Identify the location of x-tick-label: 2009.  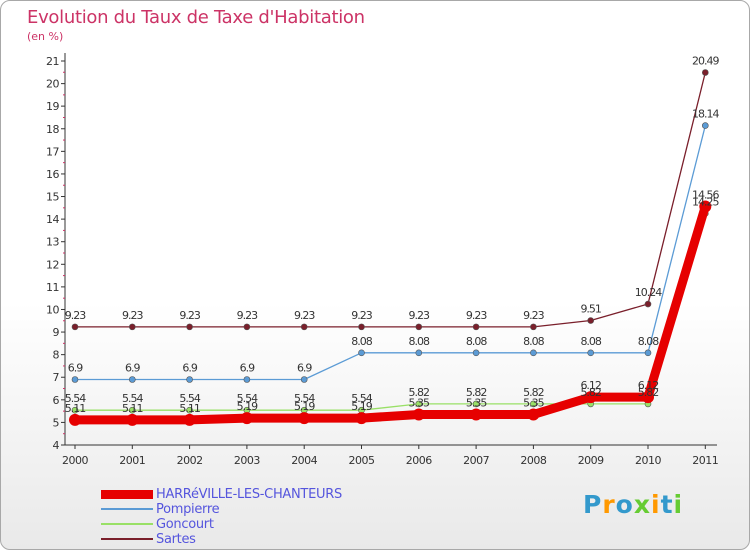
(591, 460).